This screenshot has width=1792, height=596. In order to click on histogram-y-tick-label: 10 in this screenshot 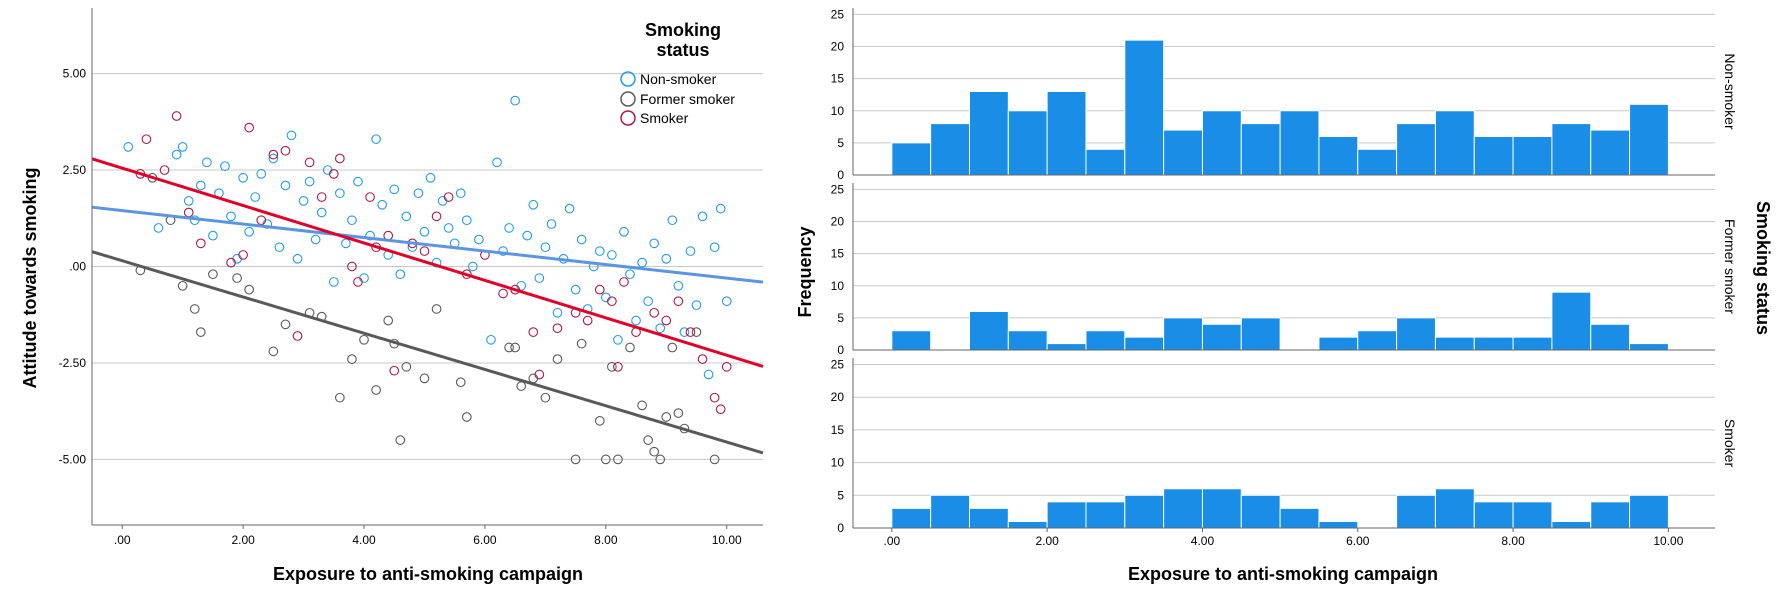, I will do `click(838, 286)`.